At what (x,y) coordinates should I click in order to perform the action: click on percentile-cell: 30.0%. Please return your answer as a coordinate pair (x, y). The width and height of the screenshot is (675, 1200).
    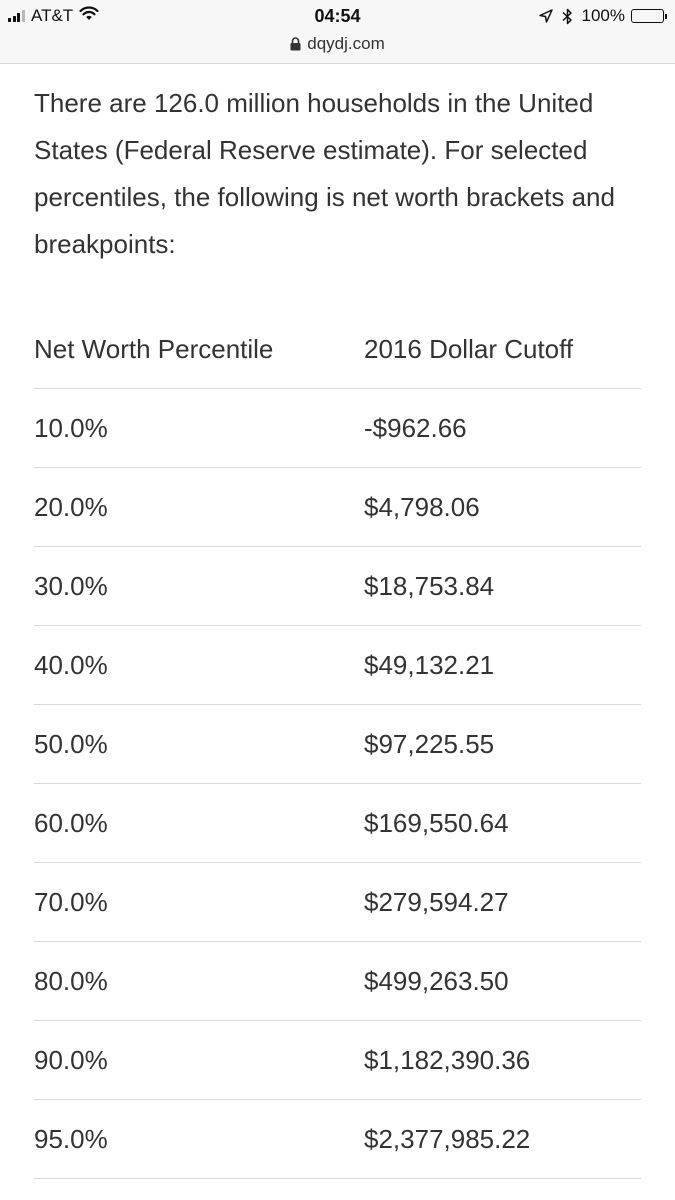
    Looking at the image, I should click on (199, 586).